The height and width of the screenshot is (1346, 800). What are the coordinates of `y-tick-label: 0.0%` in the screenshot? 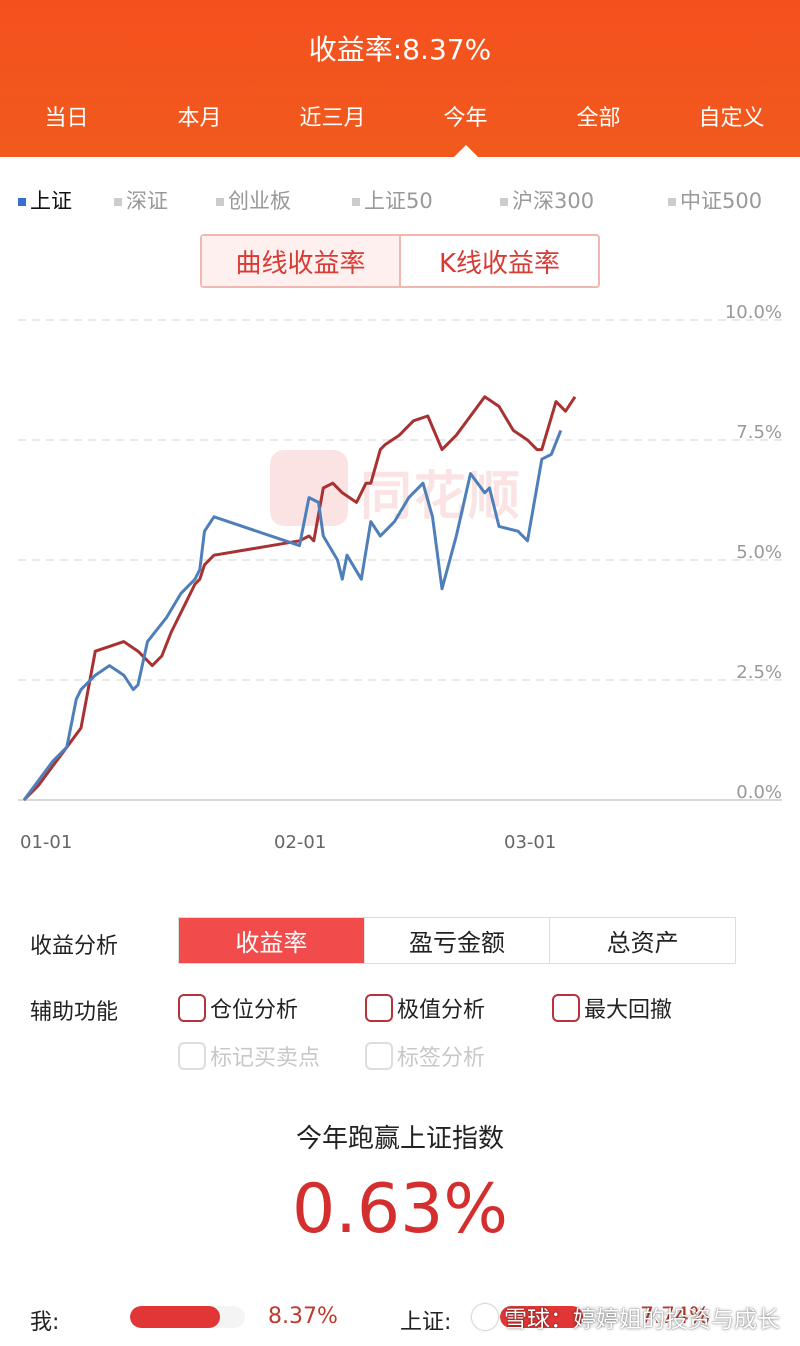 It's located at (759, 792).